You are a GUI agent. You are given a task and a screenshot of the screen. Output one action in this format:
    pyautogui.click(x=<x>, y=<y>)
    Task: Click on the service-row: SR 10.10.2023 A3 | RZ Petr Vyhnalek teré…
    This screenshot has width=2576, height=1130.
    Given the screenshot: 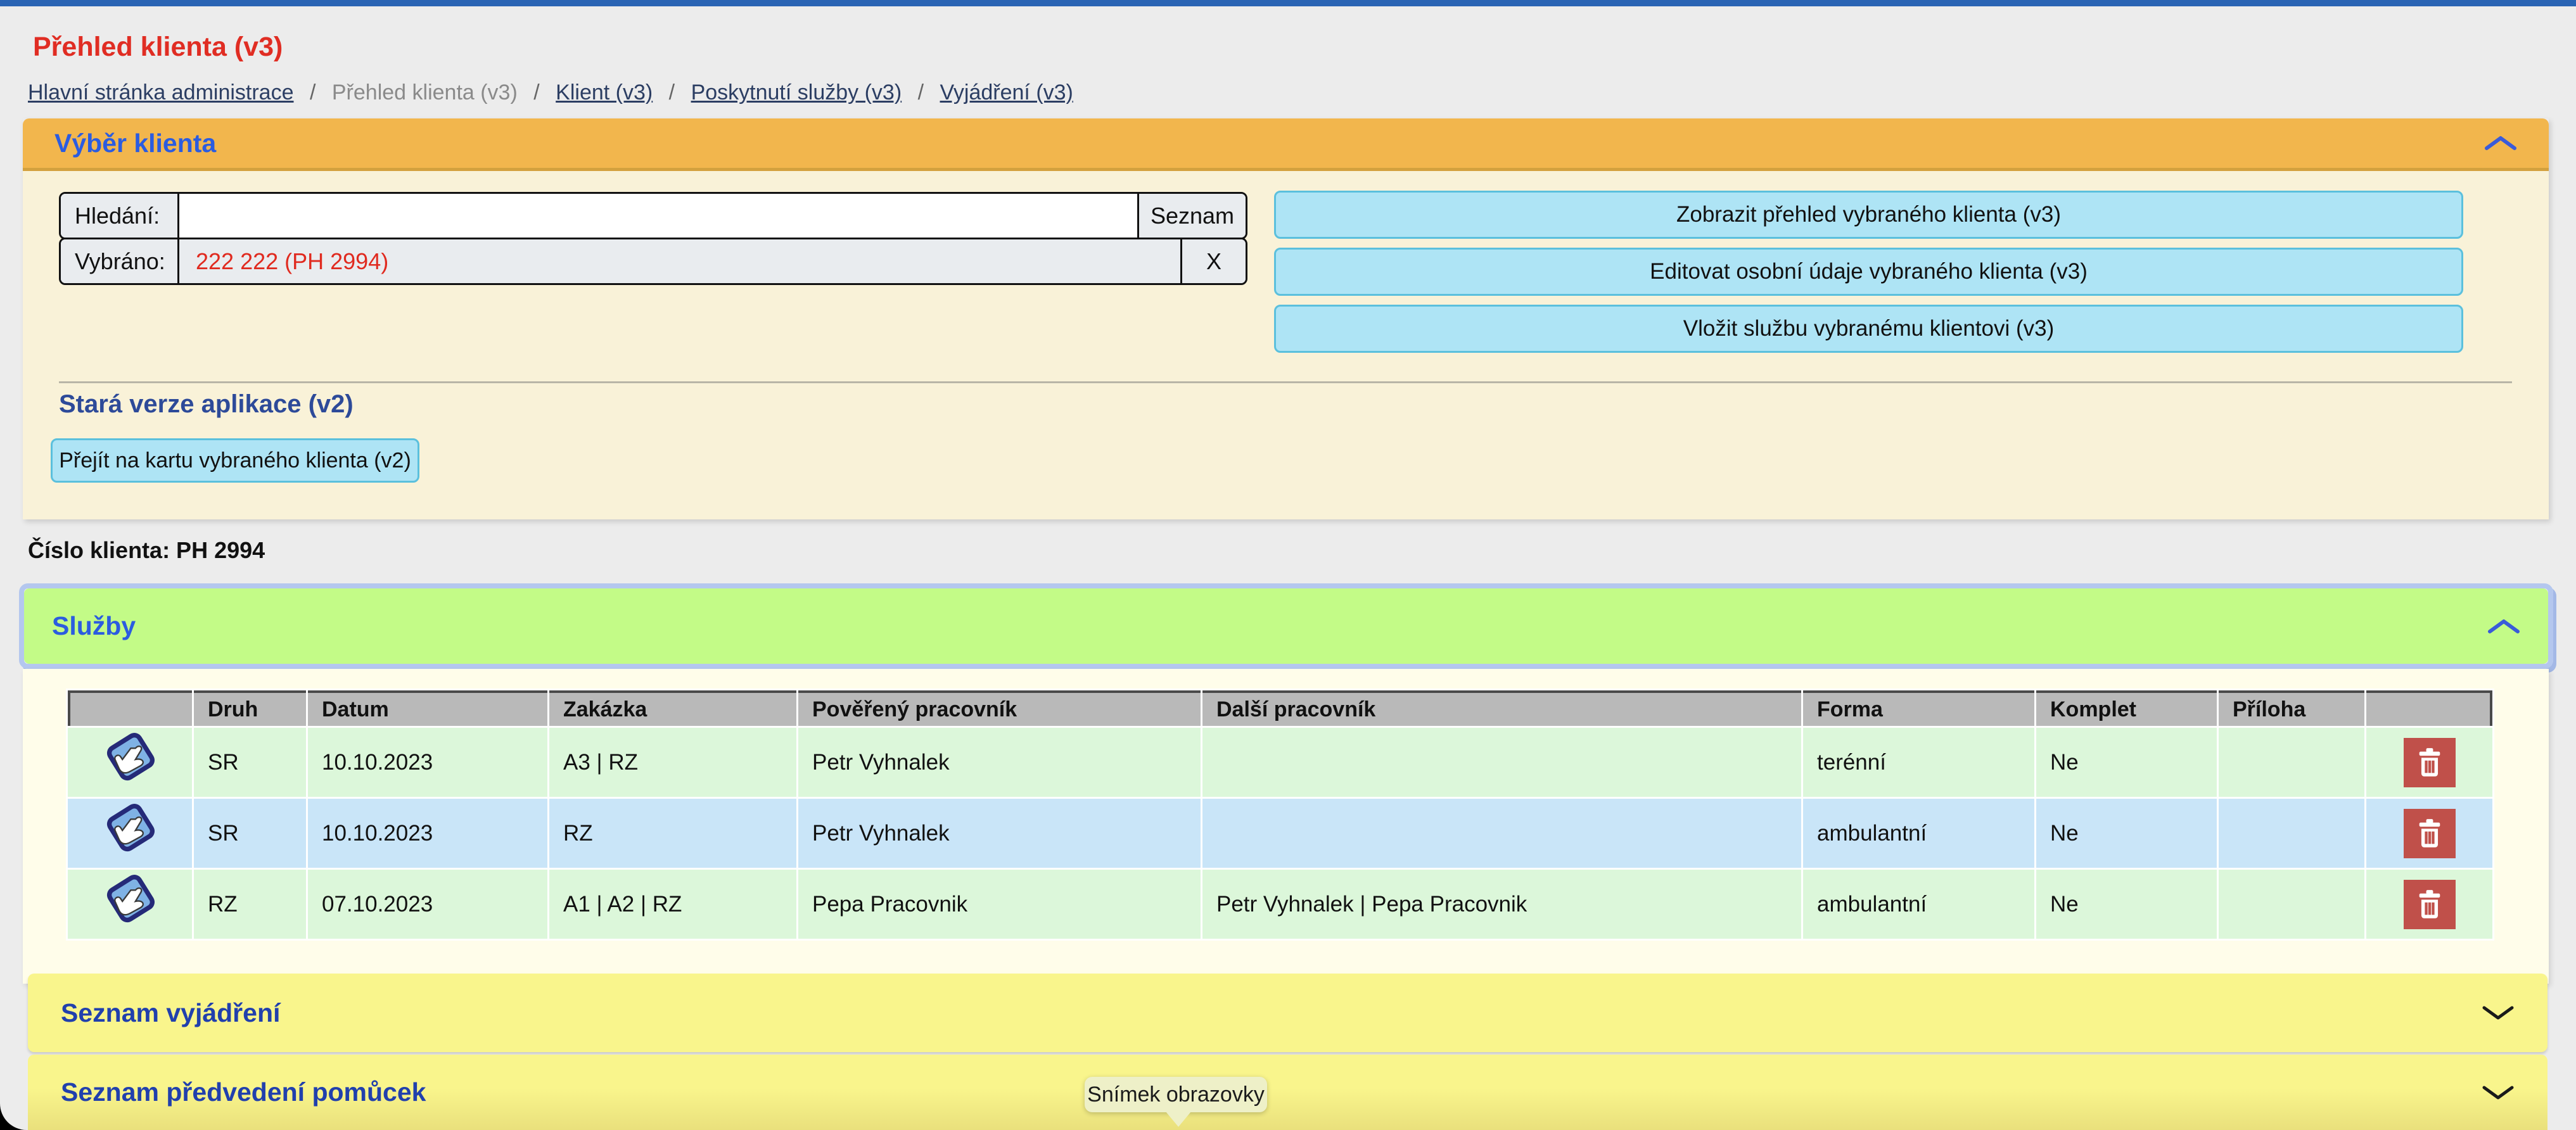 What is the action you would take?
    pyautogui.click(x=1280, y=762)
    